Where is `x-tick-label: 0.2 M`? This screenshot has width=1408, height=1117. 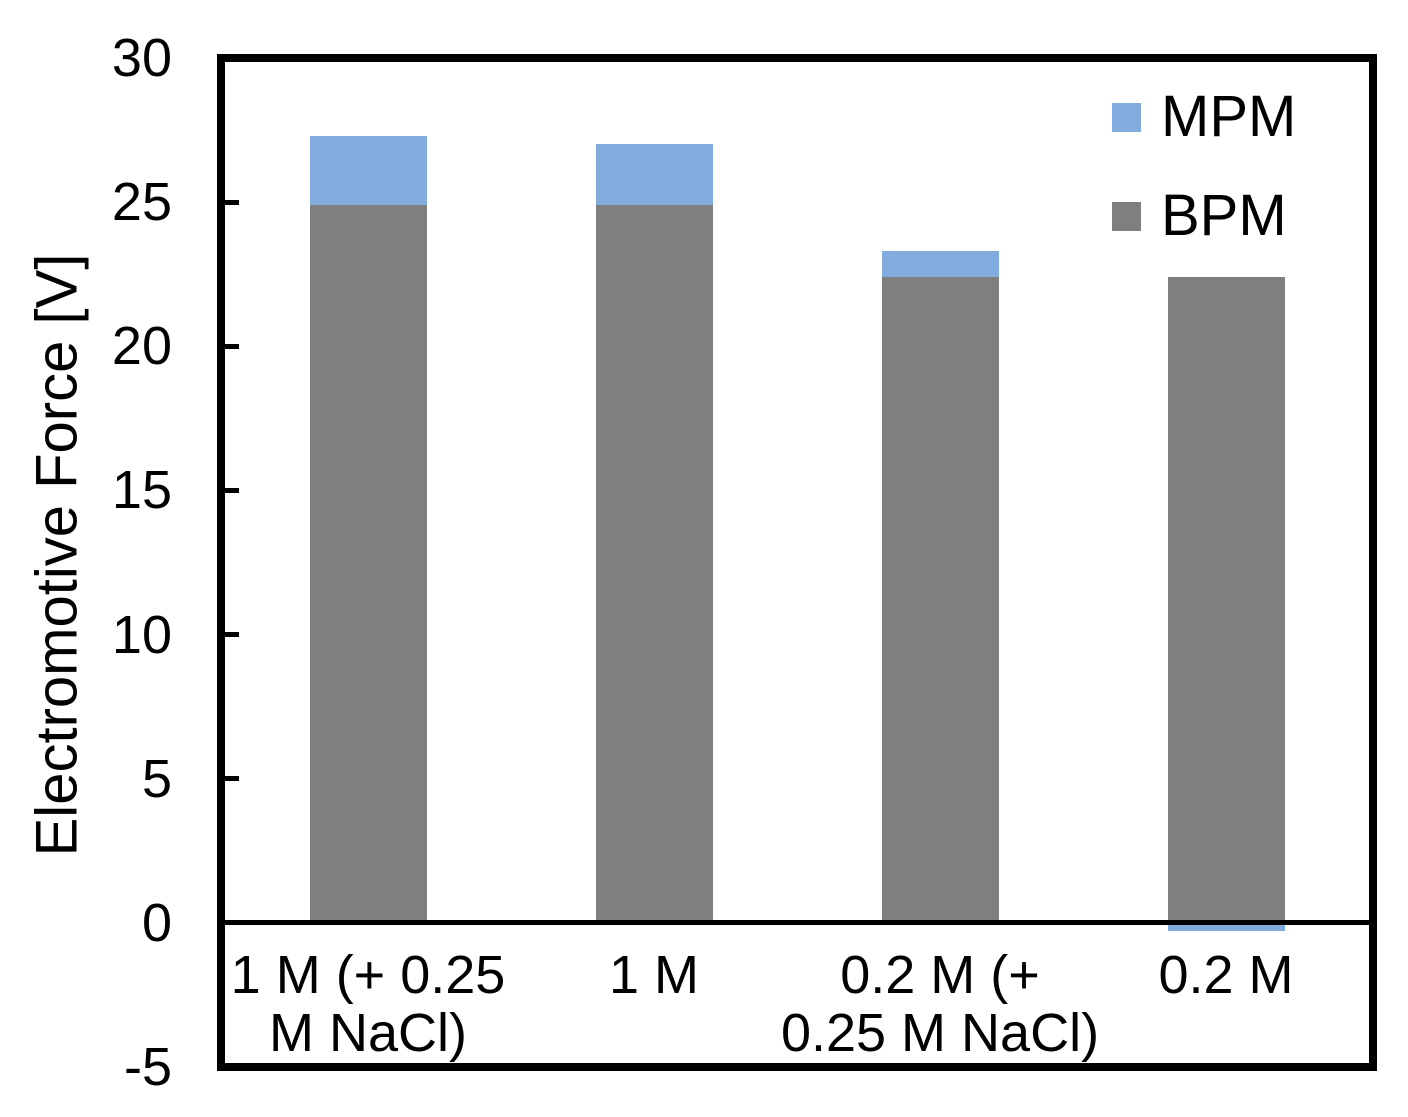 x-tick-label: 0.2 M is located at coordinates (1226, 975).